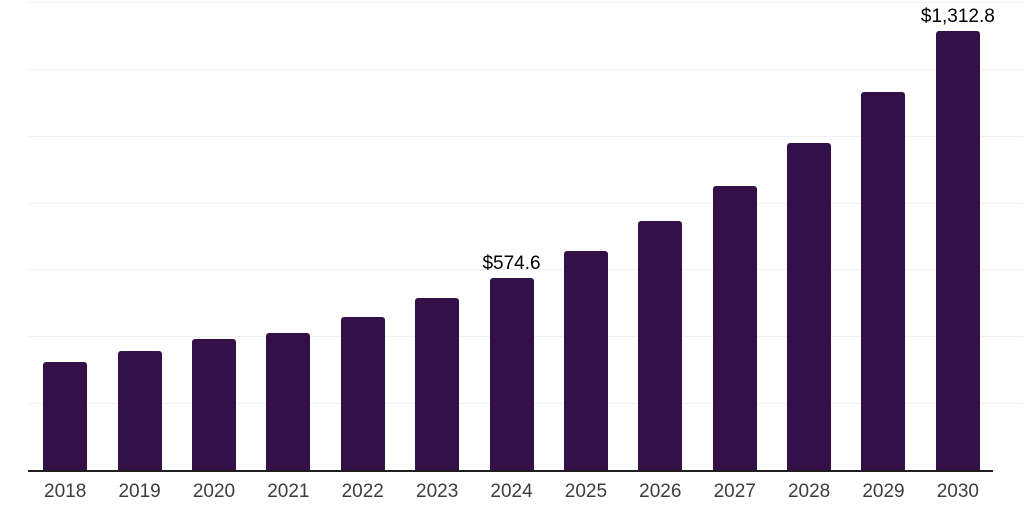 The height and width of the screenshot is (512, 1024). What do you see at coordinates (734, 491) in the screenshot?
I see `x-tick-2027: 2027` at bounding box center [734, 491].